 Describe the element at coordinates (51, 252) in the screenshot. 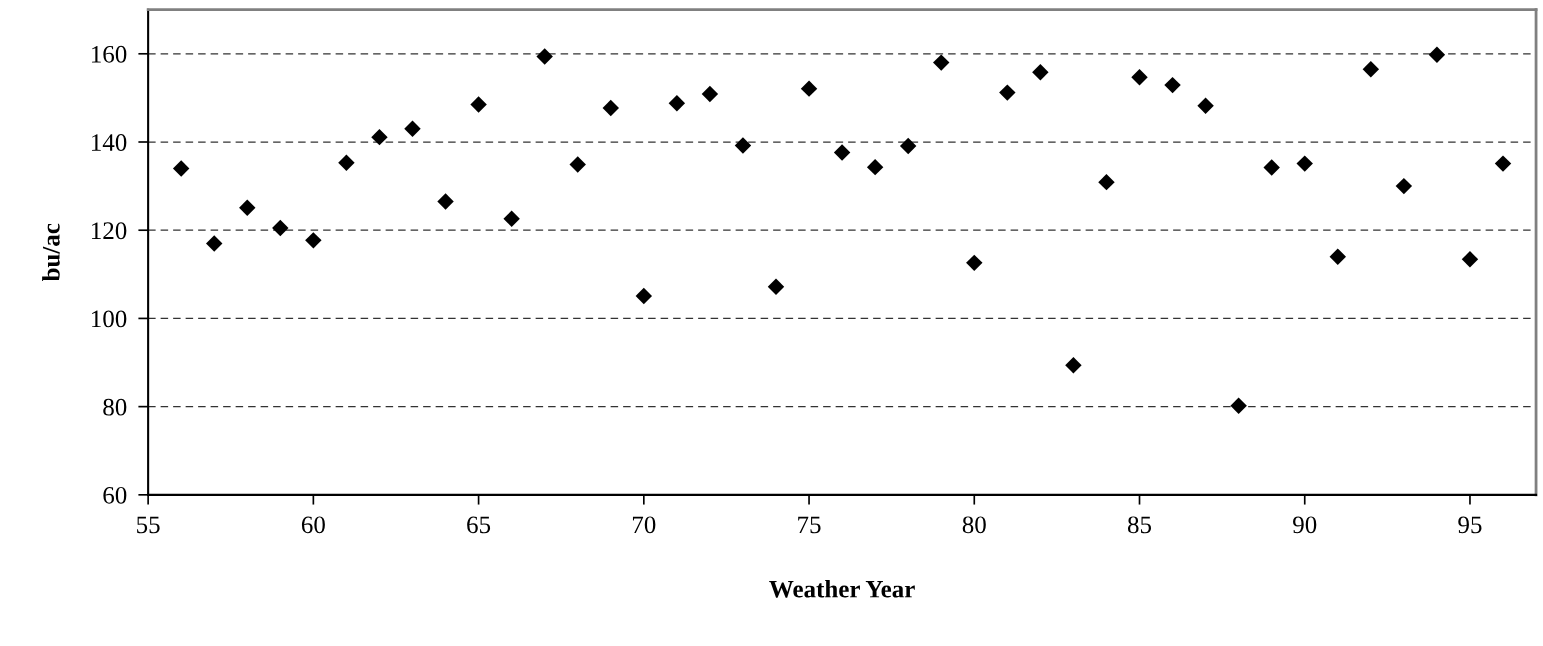

I see `y-axis-title: bu/ac` at that location.